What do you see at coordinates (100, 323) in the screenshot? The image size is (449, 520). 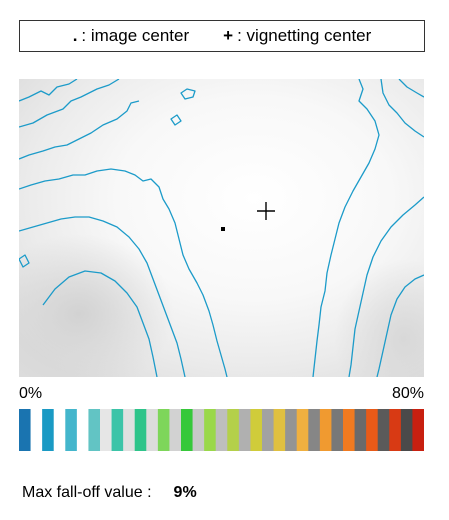 I see `contour-left-inner` at bounding box center [100, 323].